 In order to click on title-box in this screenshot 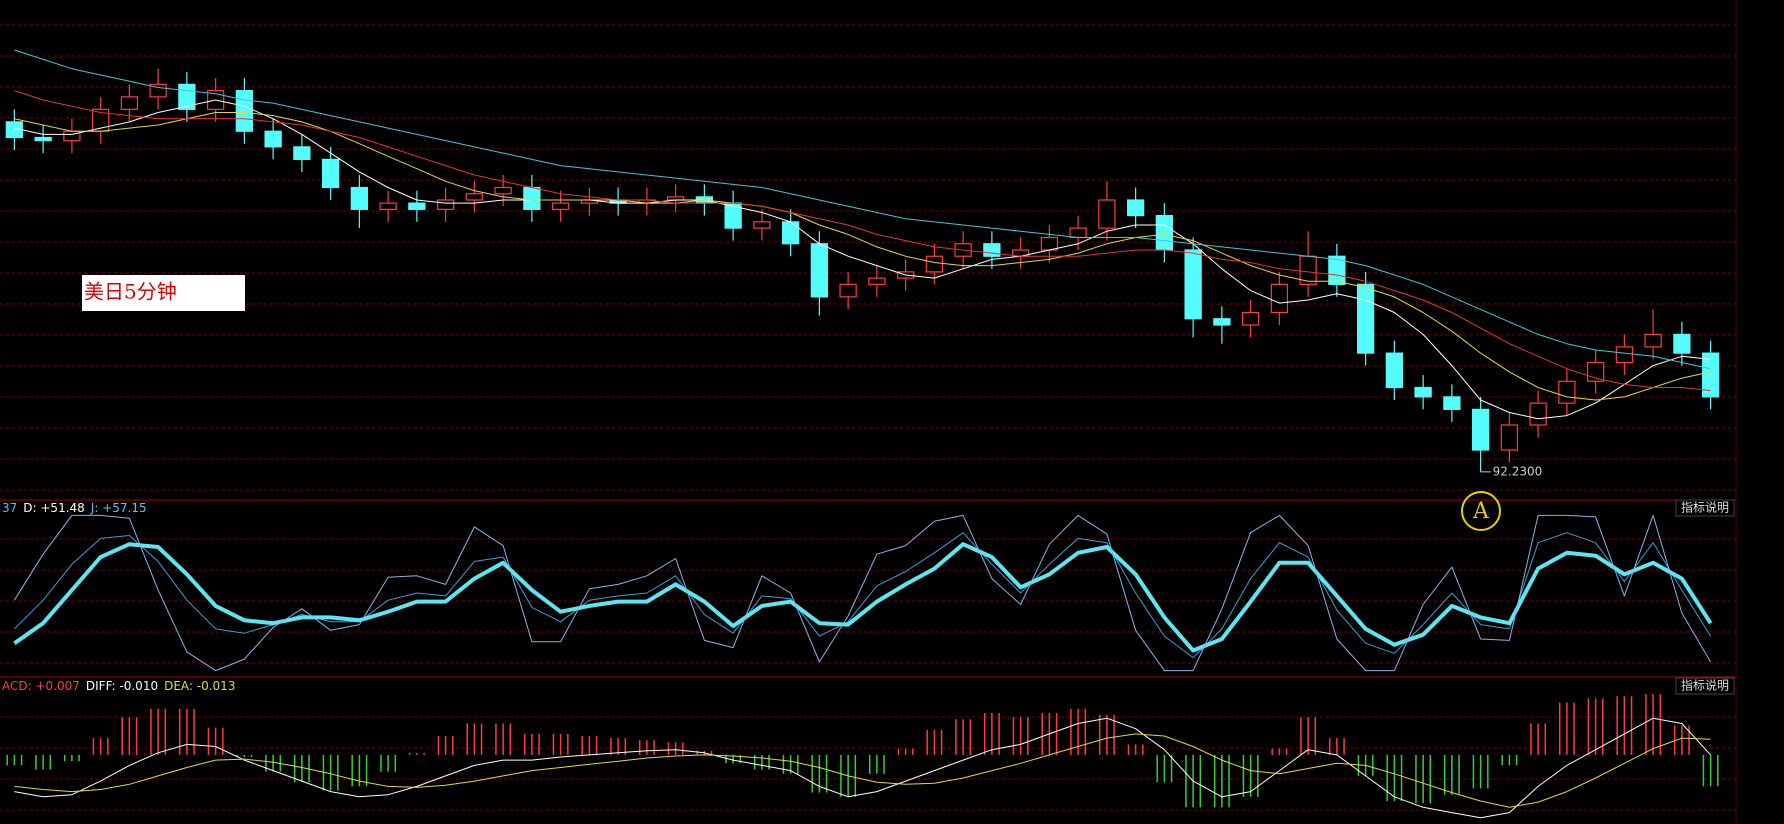, I will do `click(163, 293)`.